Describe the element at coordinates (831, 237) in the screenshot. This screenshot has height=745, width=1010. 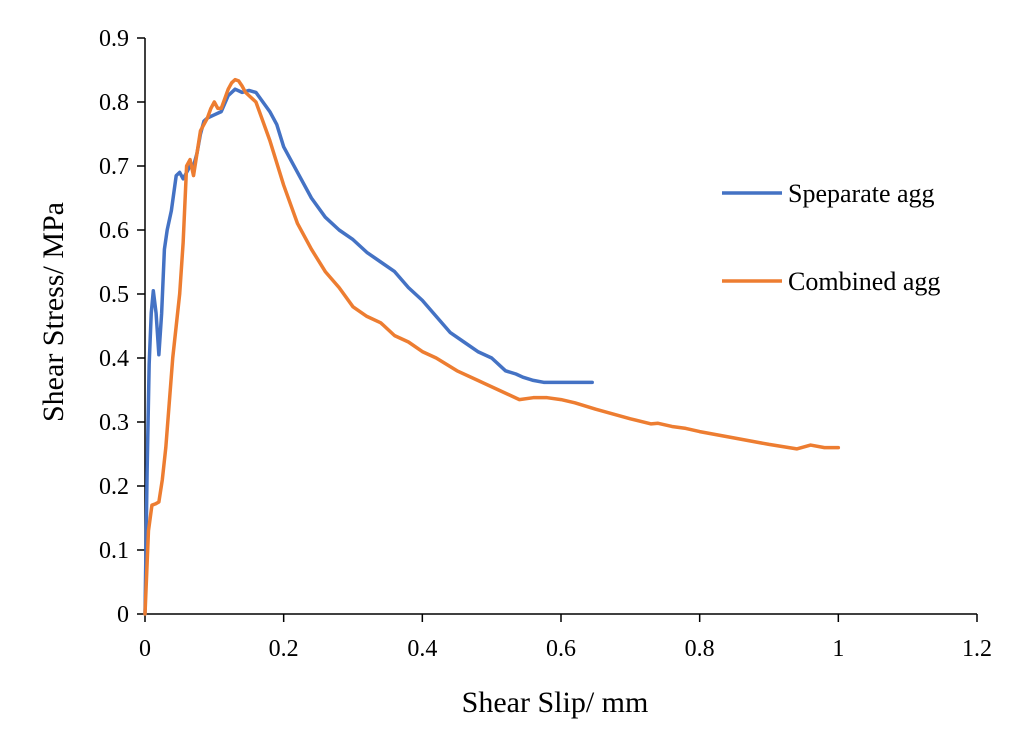
I see `legend: Speparate agg Combined agg` at that location.